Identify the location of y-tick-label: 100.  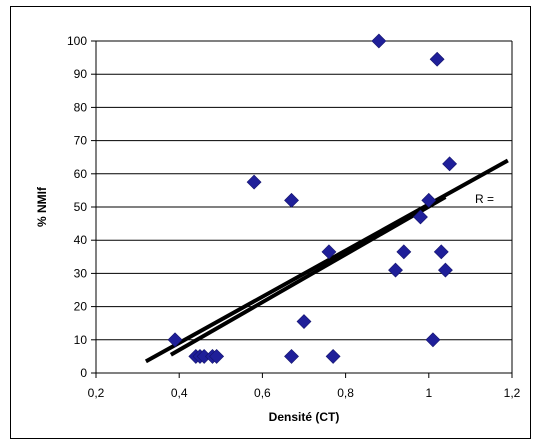
(77, 41).